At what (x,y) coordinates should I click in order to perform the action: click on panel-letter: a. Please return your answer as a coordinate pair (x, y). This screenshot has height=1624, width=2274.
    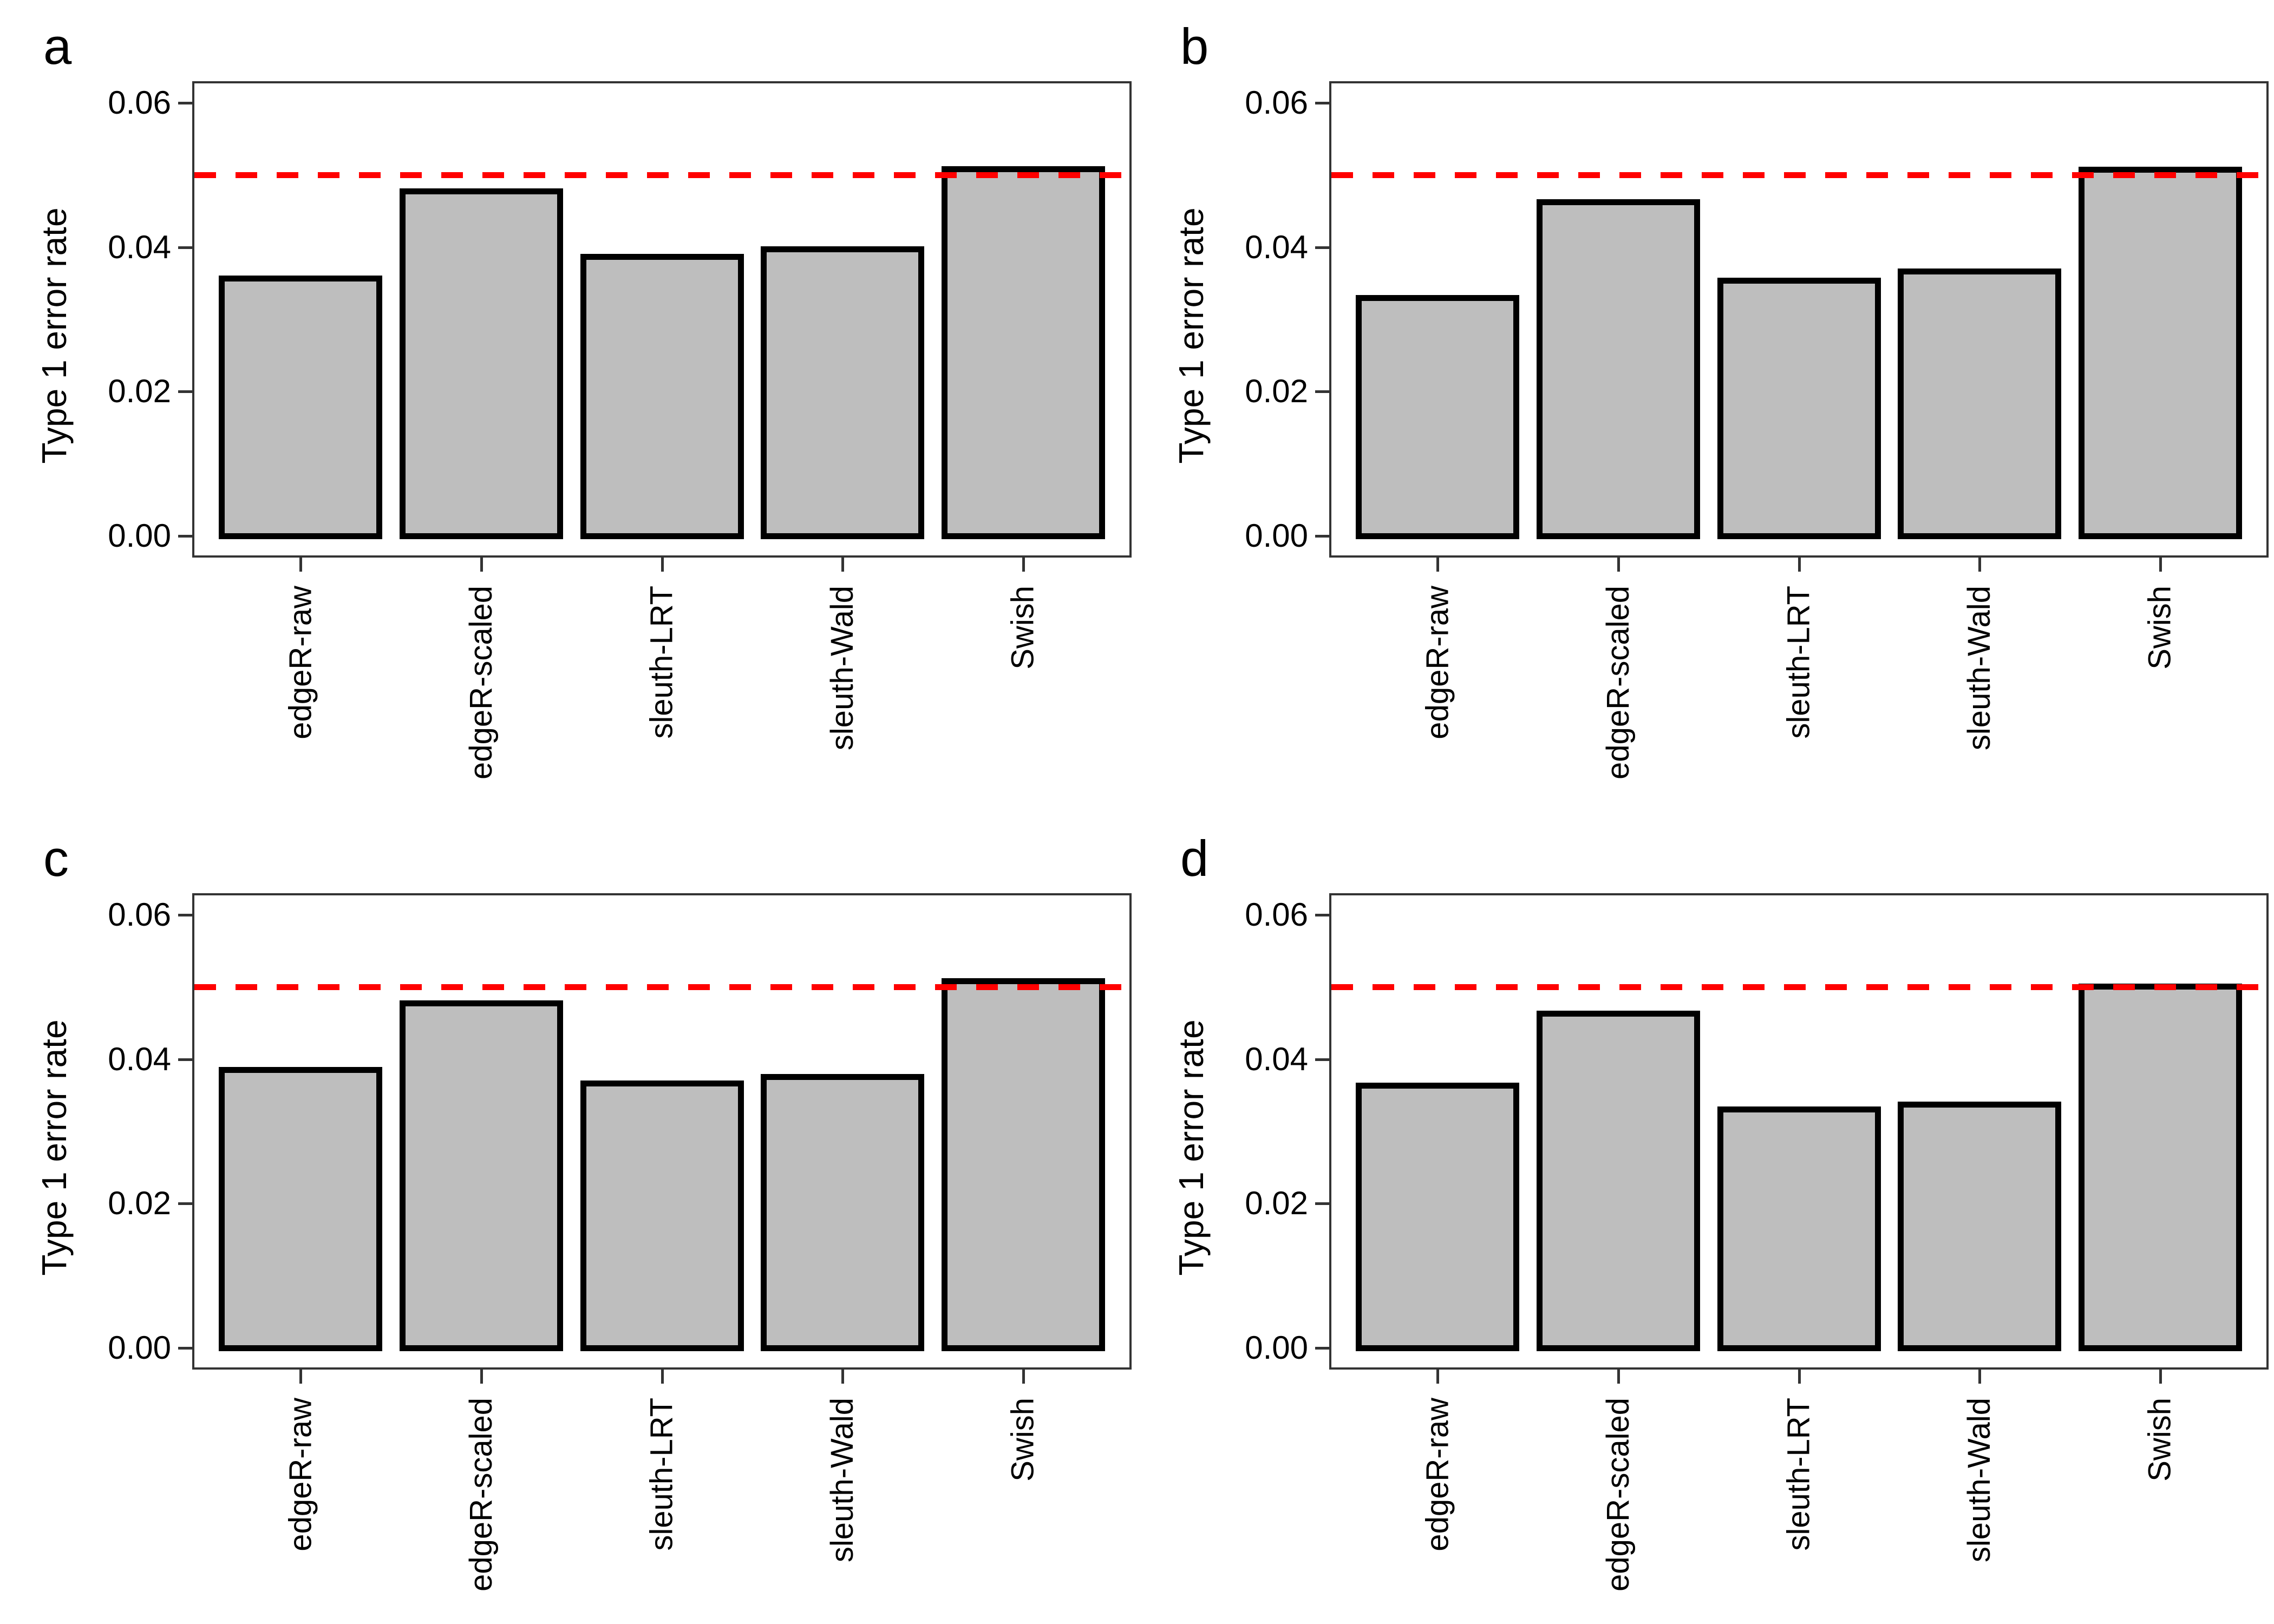
    Looking at the image, I should click on (58, 46).